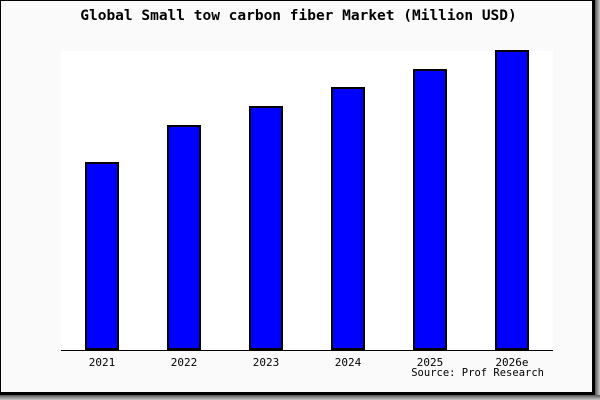 Image resolution: width=600 pixels, height=400 pixels. What do you see at coordinates (512, 362) in the screenshot?
I see `x-tick-2026e: 2026e` at bounding box center [512, 362].